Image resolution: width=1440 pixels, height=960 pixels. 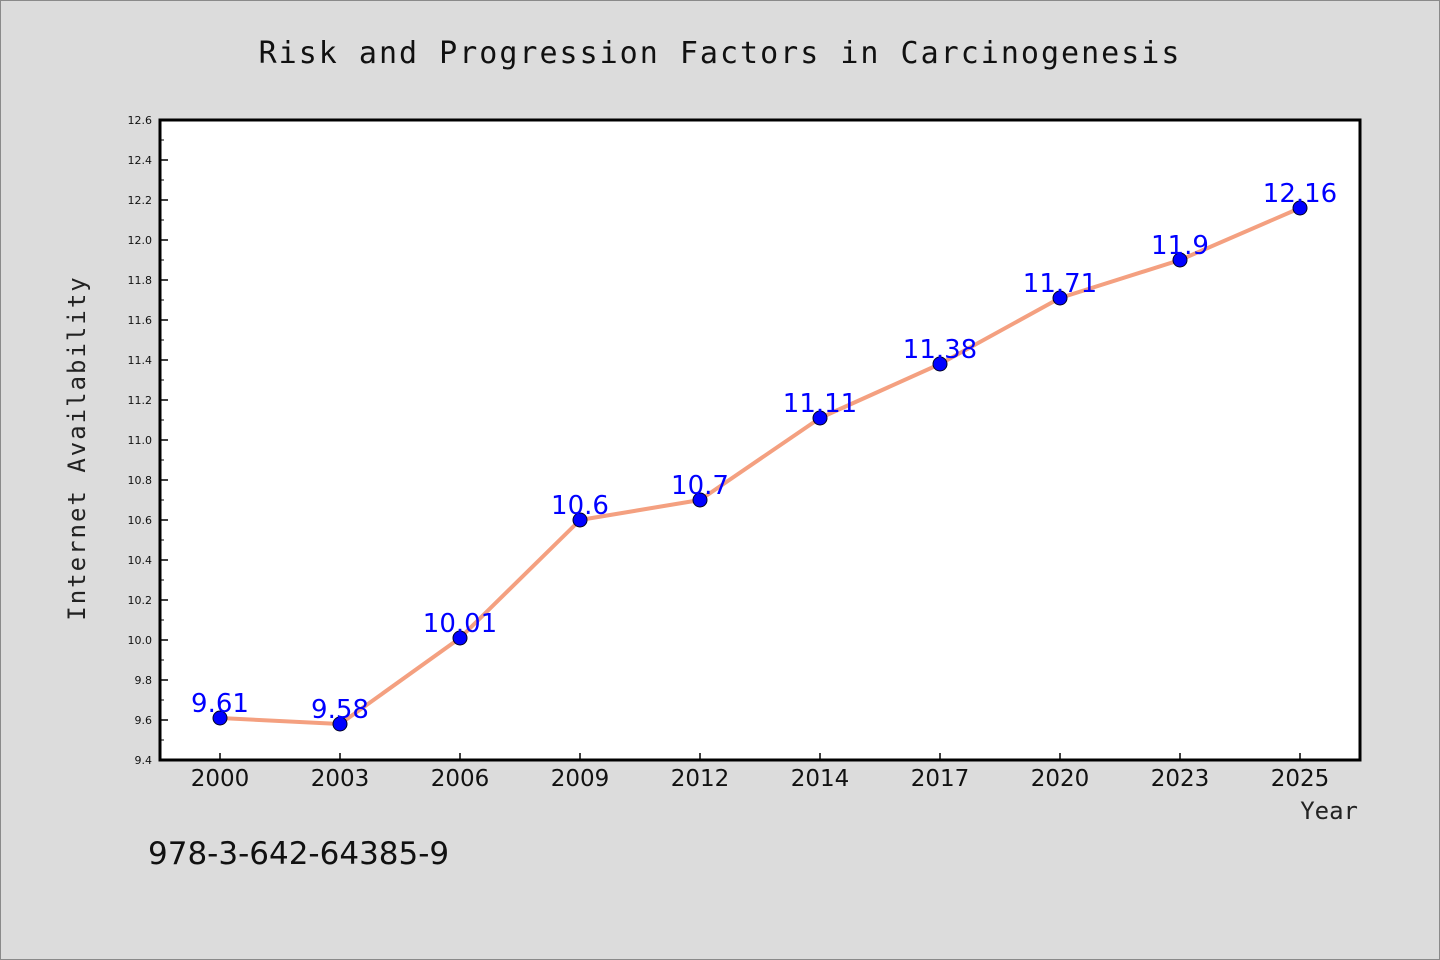 What do you see at coordinates (460, 624) in the screenshot?
I see `data-label: 10.01` at bounding box center [460, 624].